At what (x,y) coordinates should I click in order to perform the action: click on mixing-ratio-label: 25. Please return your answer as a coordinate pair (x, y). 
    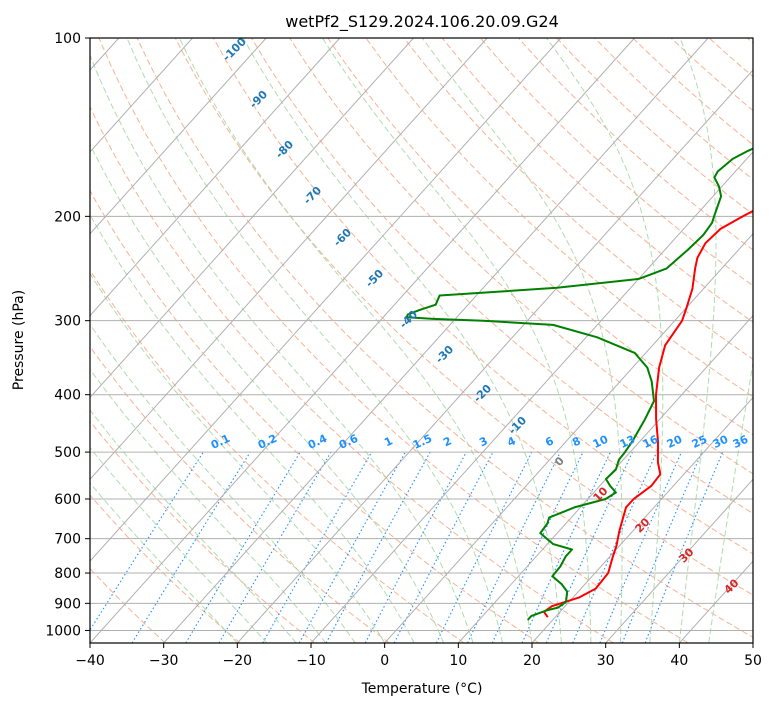
    Looking at the image, I should click on (699, 442).